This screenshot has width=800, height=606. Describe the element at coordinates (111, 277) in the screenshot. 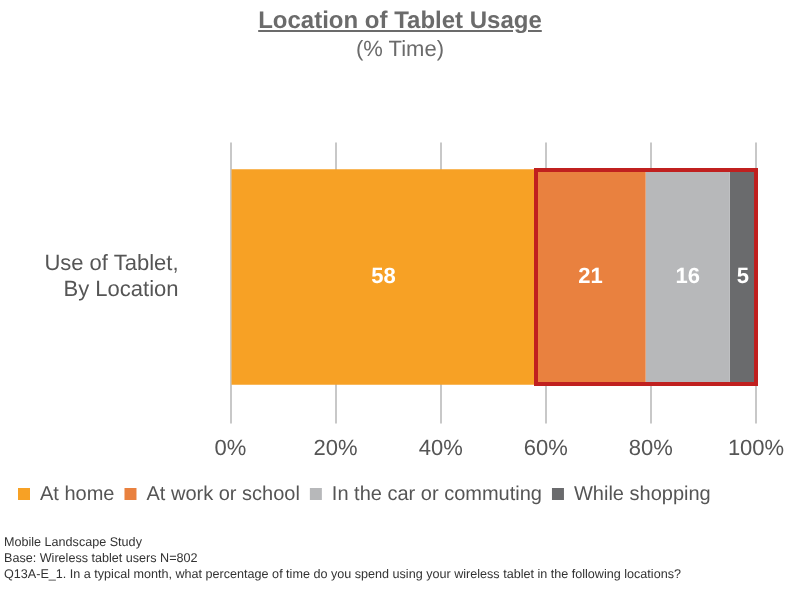

I see `y-tick-label: Use of Tablet, By Location` at that location.